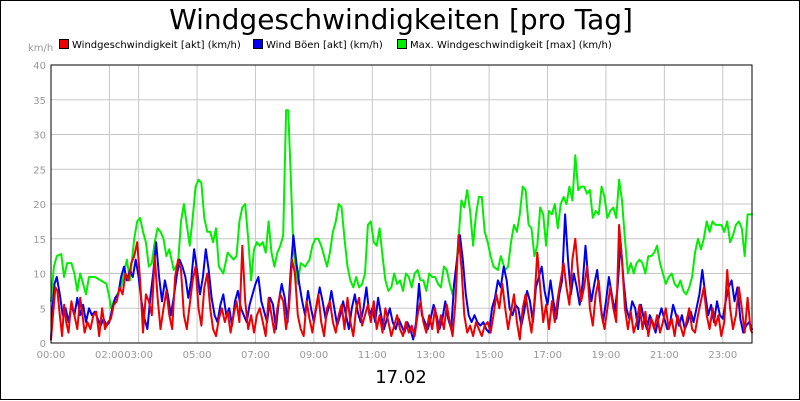 The height and width of the screenshot is (401, 800). Describe the element at coordinates (402, 44) in the screenshot. I see `legend-swatch-green` at that location.